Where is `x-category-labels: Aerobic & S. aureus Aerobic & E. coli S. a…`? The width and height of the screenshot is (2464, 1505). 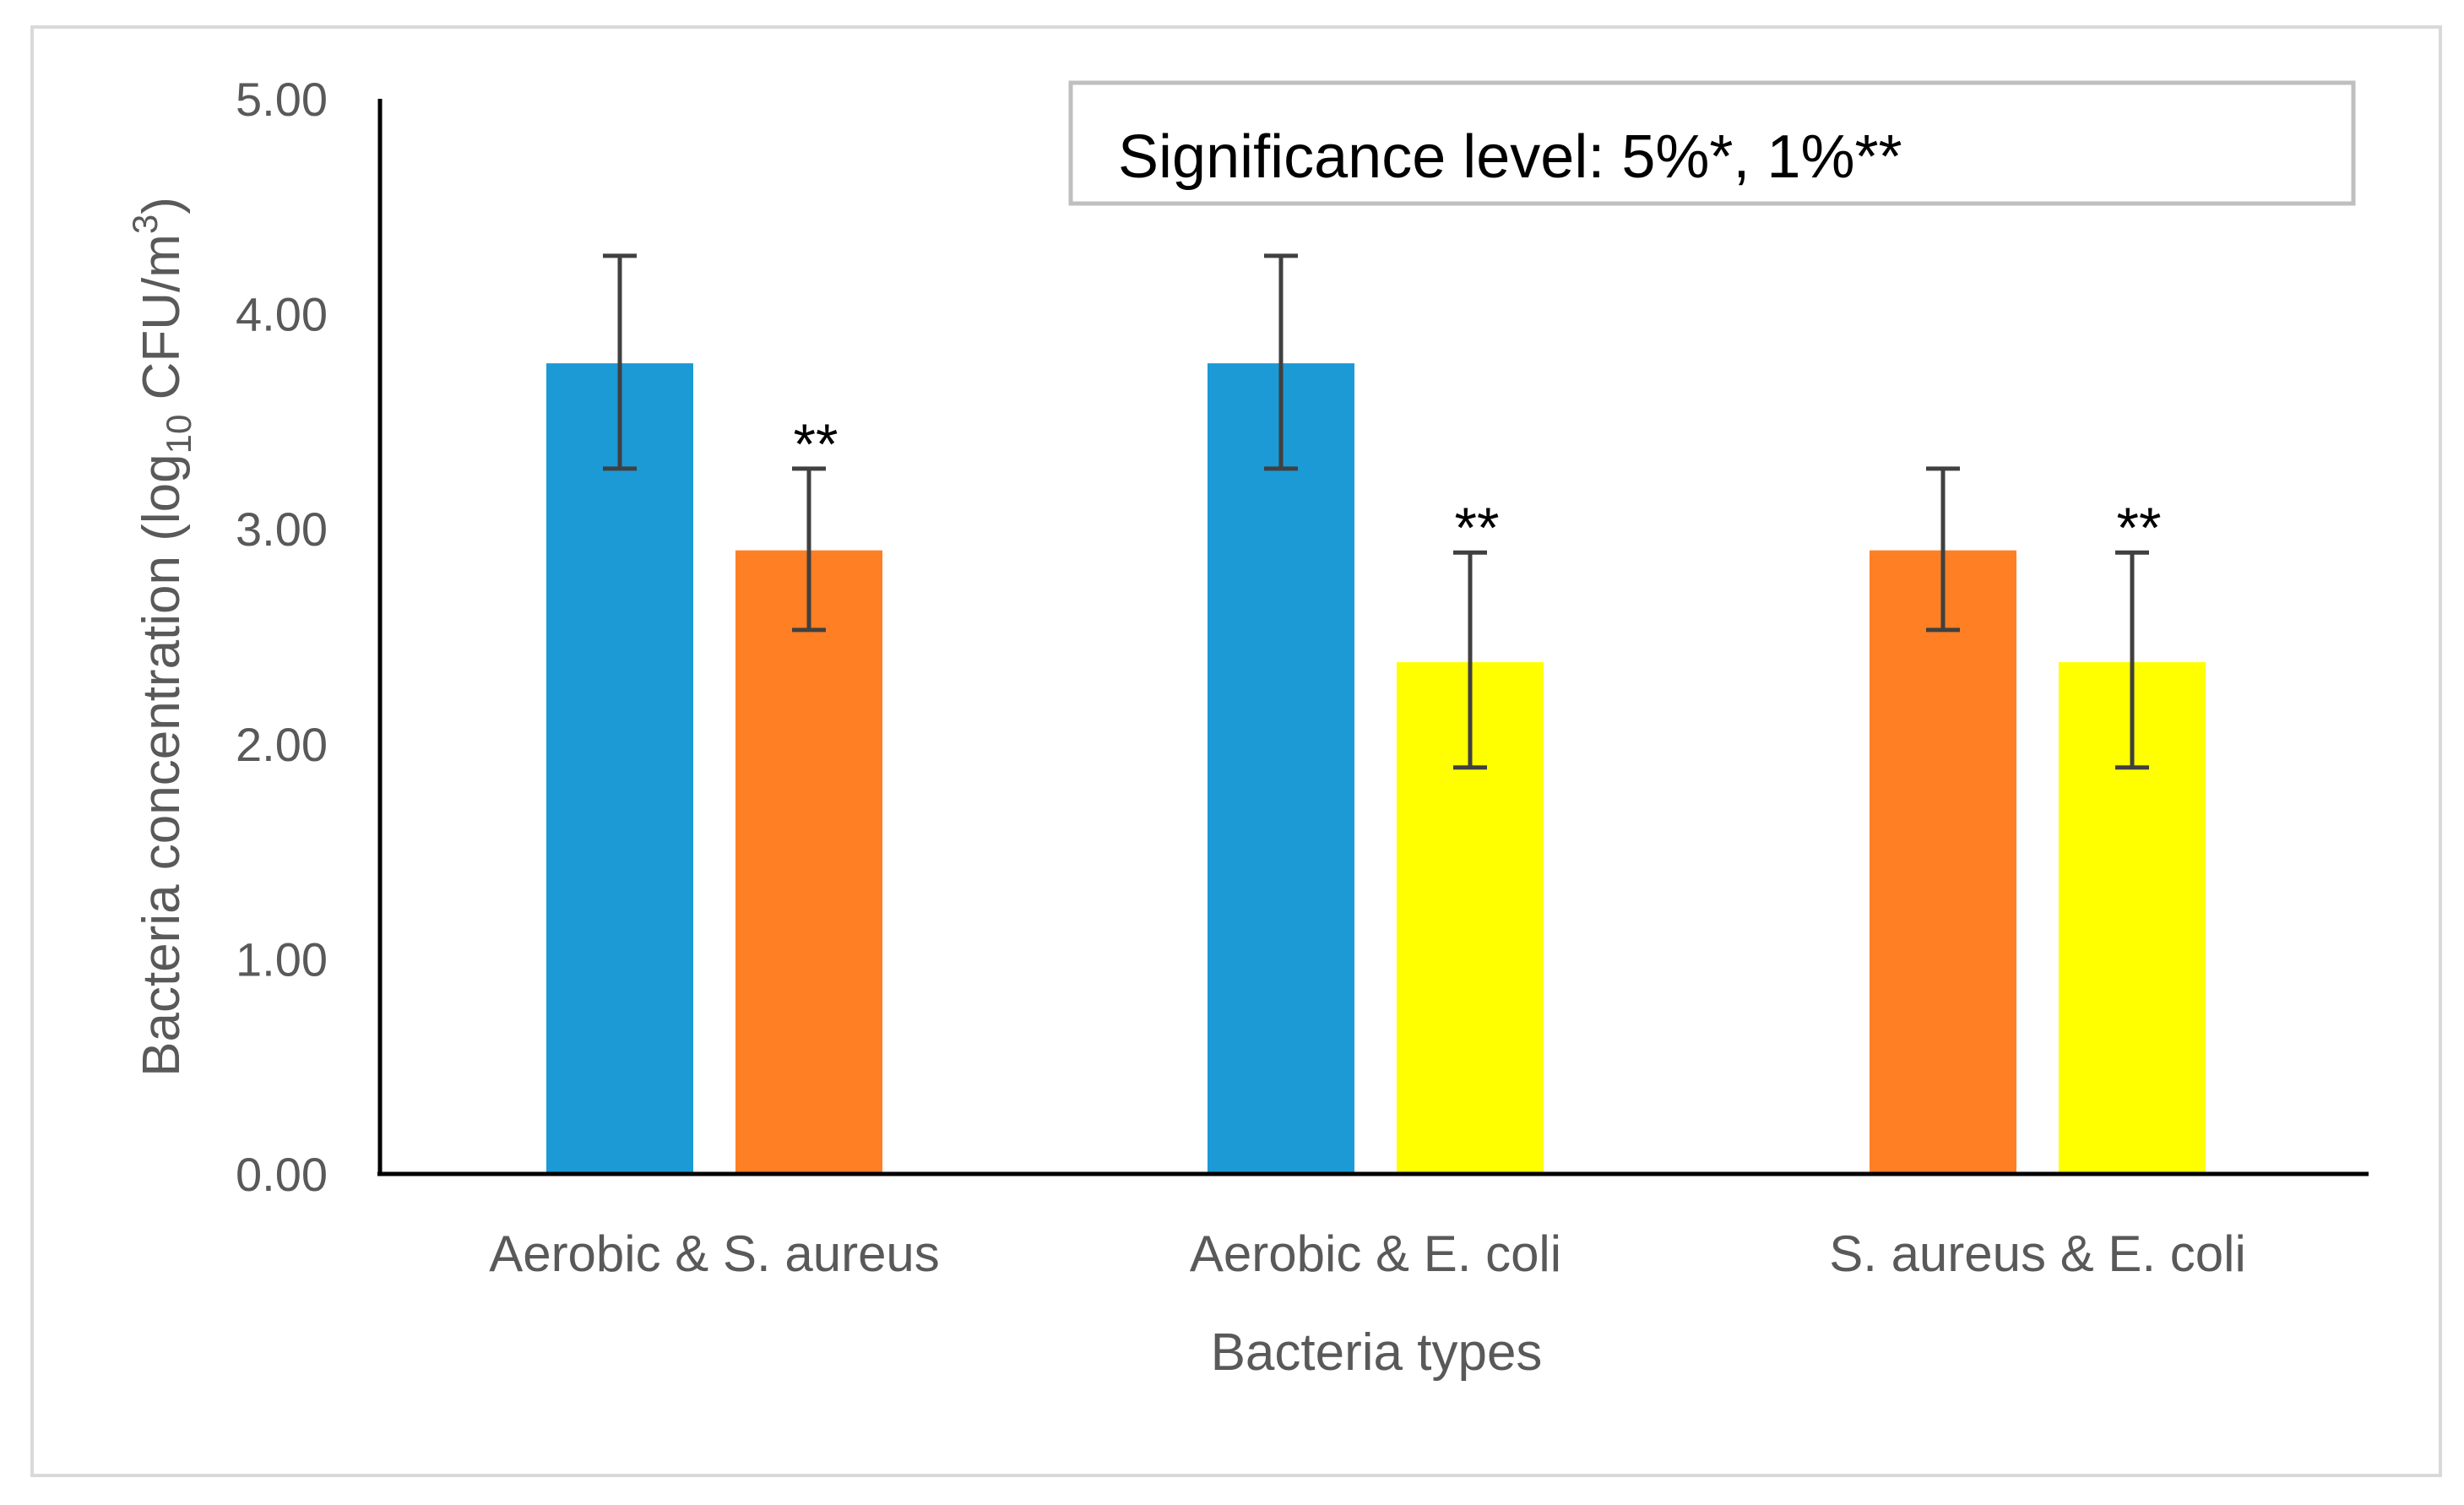 x-category-labels: Aerobic & S. aureus Aerobic & E. coli S. a… is located at coordinates (1367, 1253).